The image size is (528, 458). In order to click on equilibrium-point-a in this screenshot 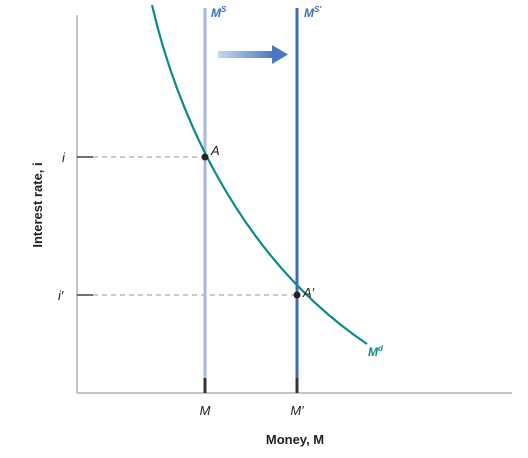, I will do `click(205, 157)`.